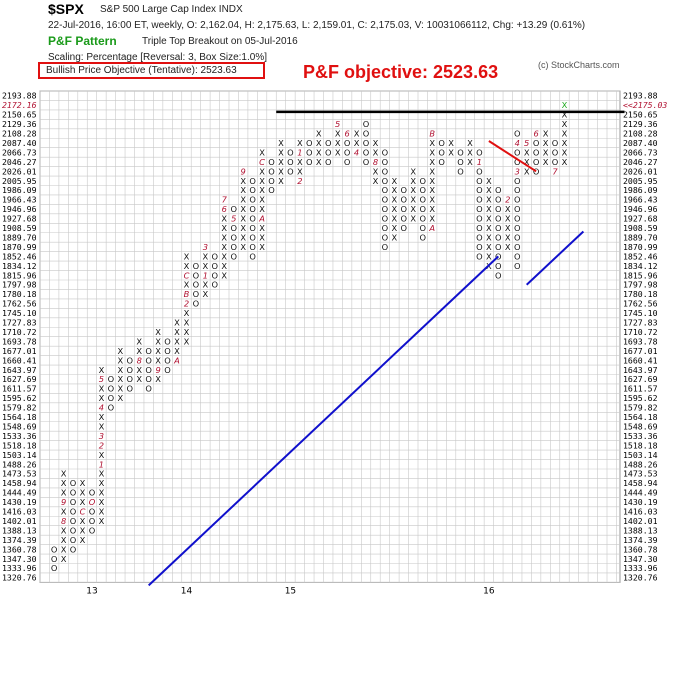 Image resolution: width=700 pixels, height=695 pixels. I want to click on price-label-left: 1533.36, so click(19, 436).